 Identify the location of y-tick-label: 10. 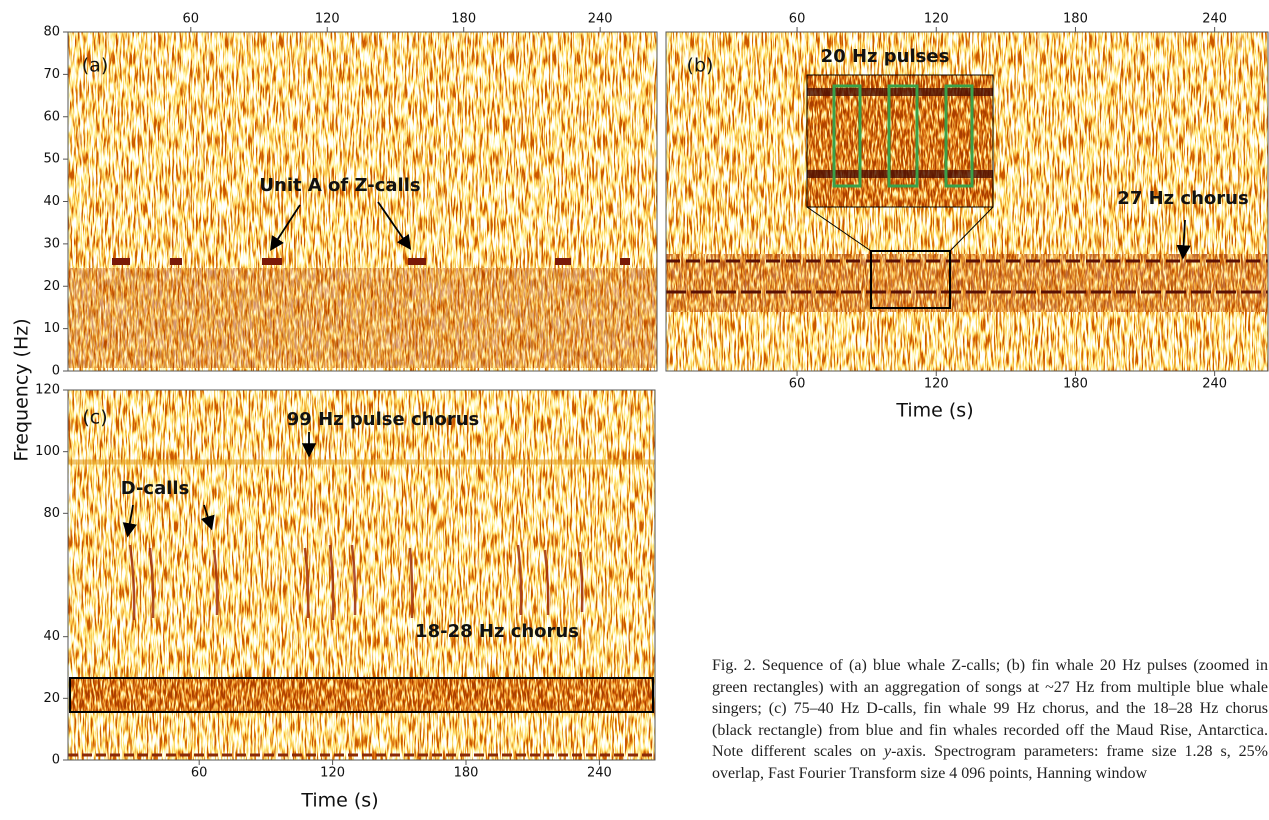
(51, 328).